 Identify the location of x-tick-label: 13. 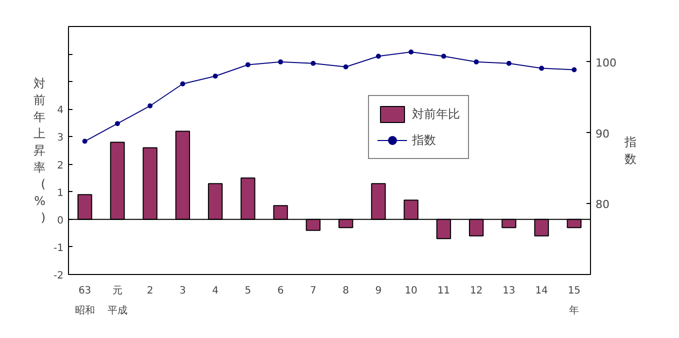
(509, 291).